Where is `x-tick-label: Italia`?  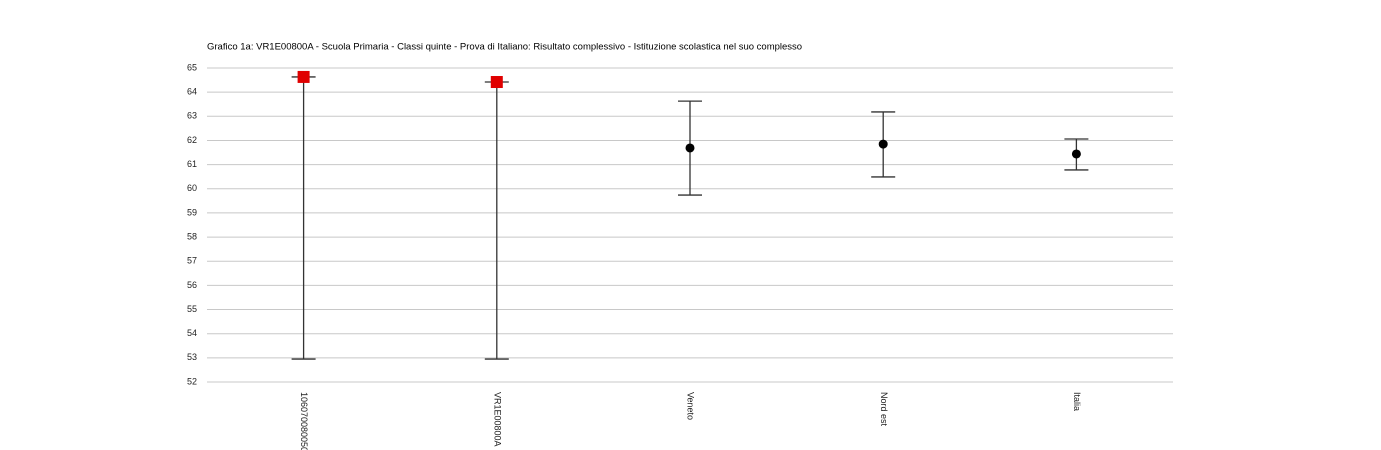 x-tick-label: Italia is located at coordinates (1077, 401).